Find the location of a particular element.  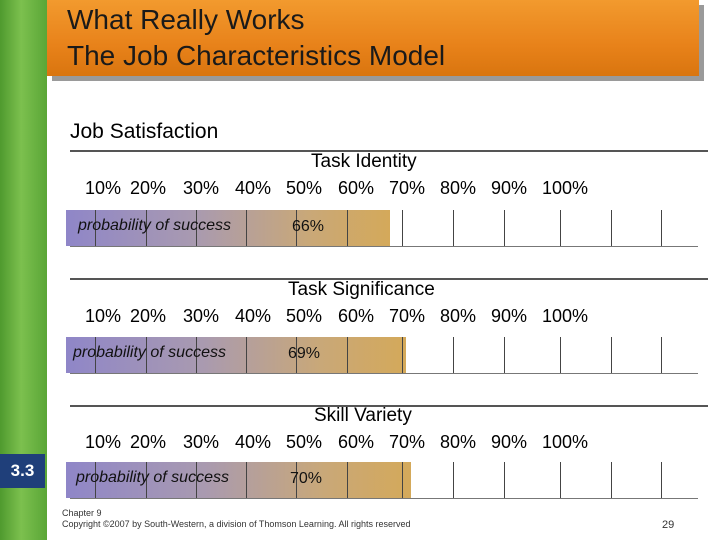

bar-value-label: 70% is located at coordinates (306, 478).